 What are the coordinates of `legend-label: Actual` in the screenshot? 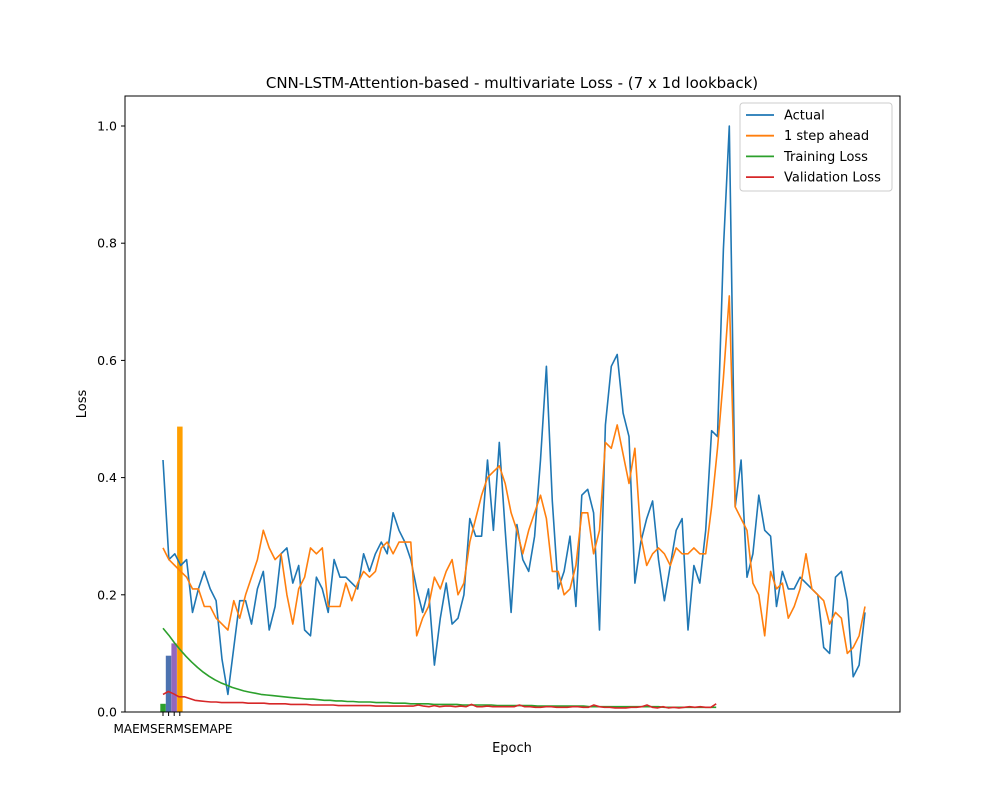 It's located at (804, 116).